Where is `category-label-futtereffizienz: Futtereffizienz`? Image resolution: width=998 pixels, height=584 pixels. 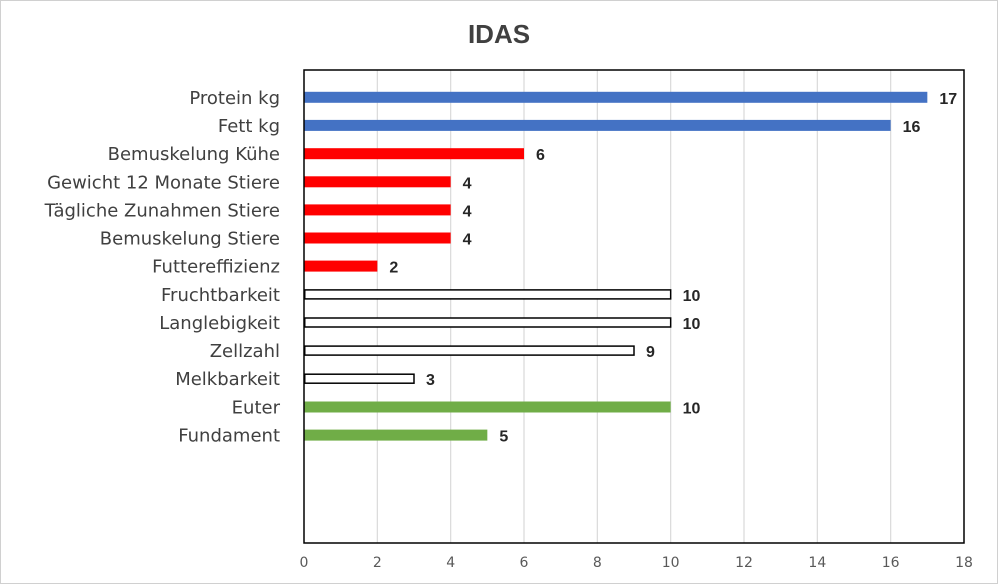
category-label-futtereffizienz: Futtereffizienz is located at coordinates (216, 267).